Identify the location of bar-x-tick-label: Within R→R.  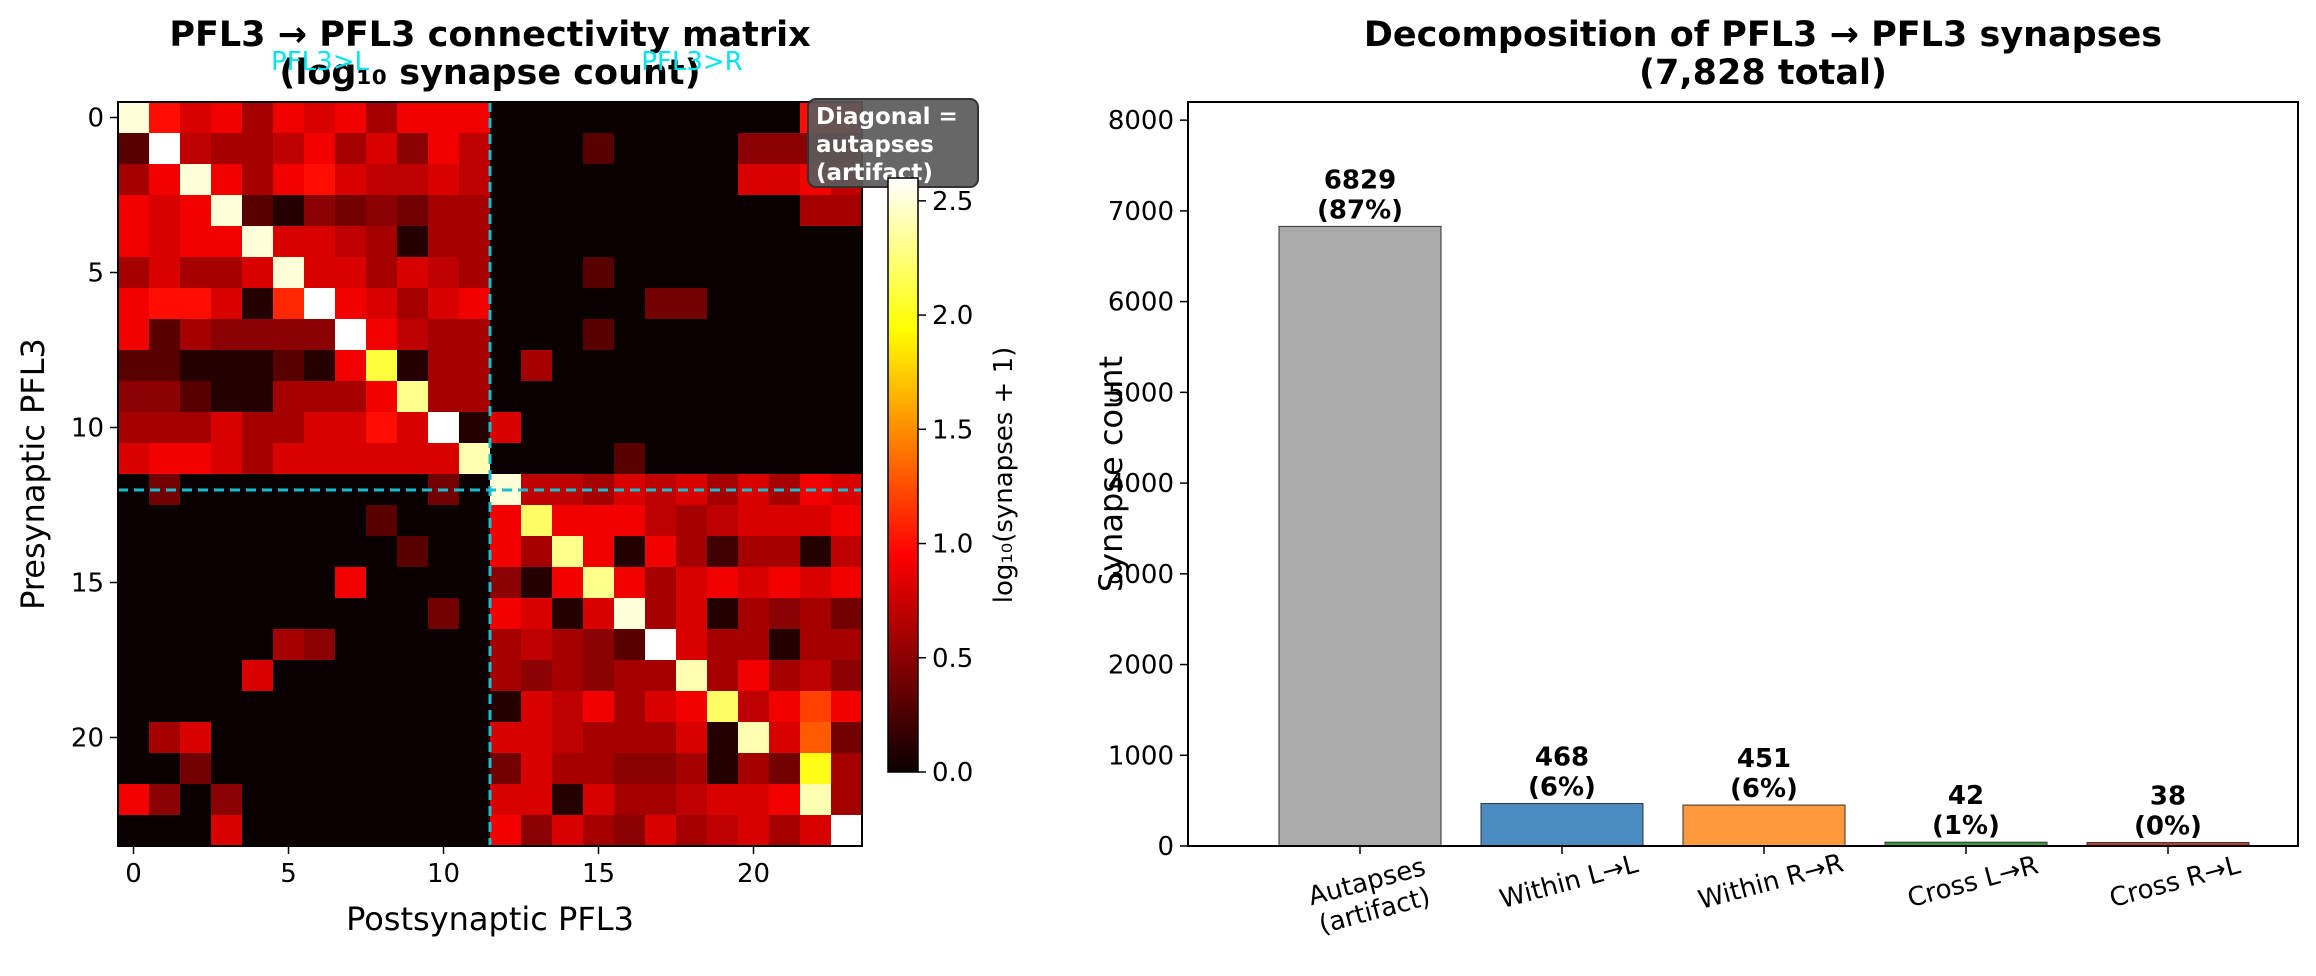
(1771, 882).